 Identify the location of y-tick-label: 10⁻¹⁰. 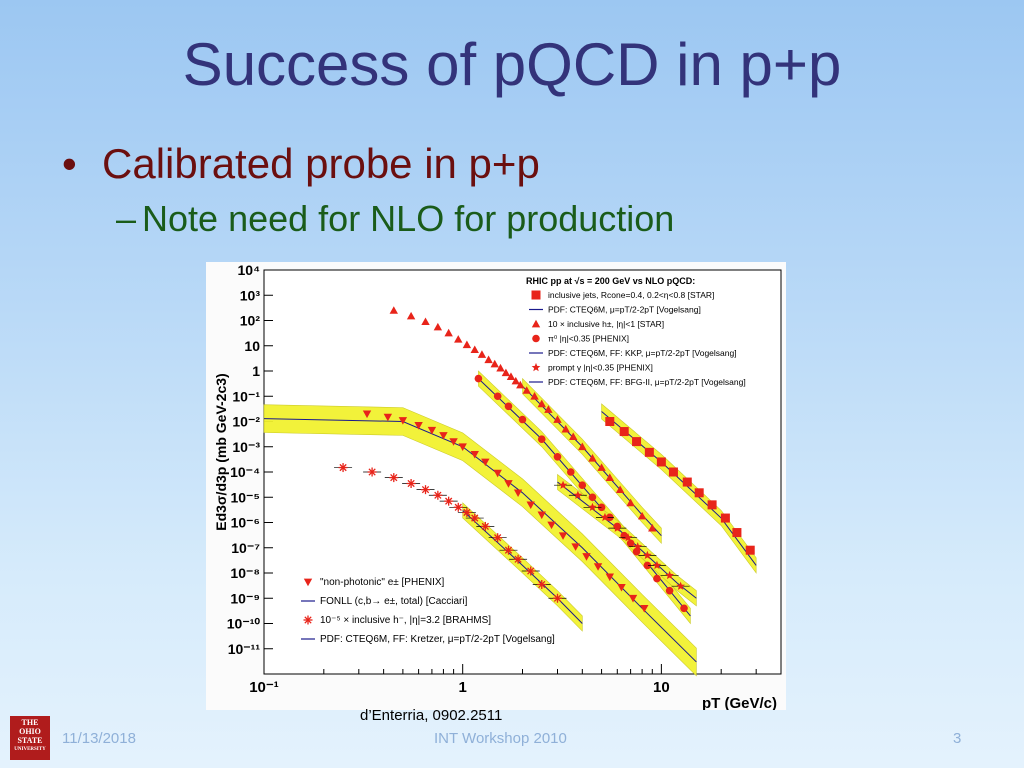
(244, 624).